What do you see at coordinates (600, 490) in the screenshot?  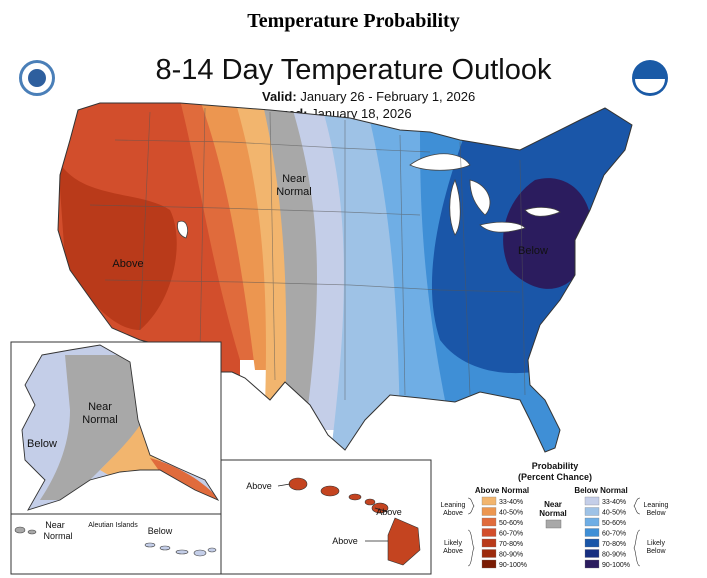 I see `legend-below-header: Below Normal` at bounding box center [600, 490].